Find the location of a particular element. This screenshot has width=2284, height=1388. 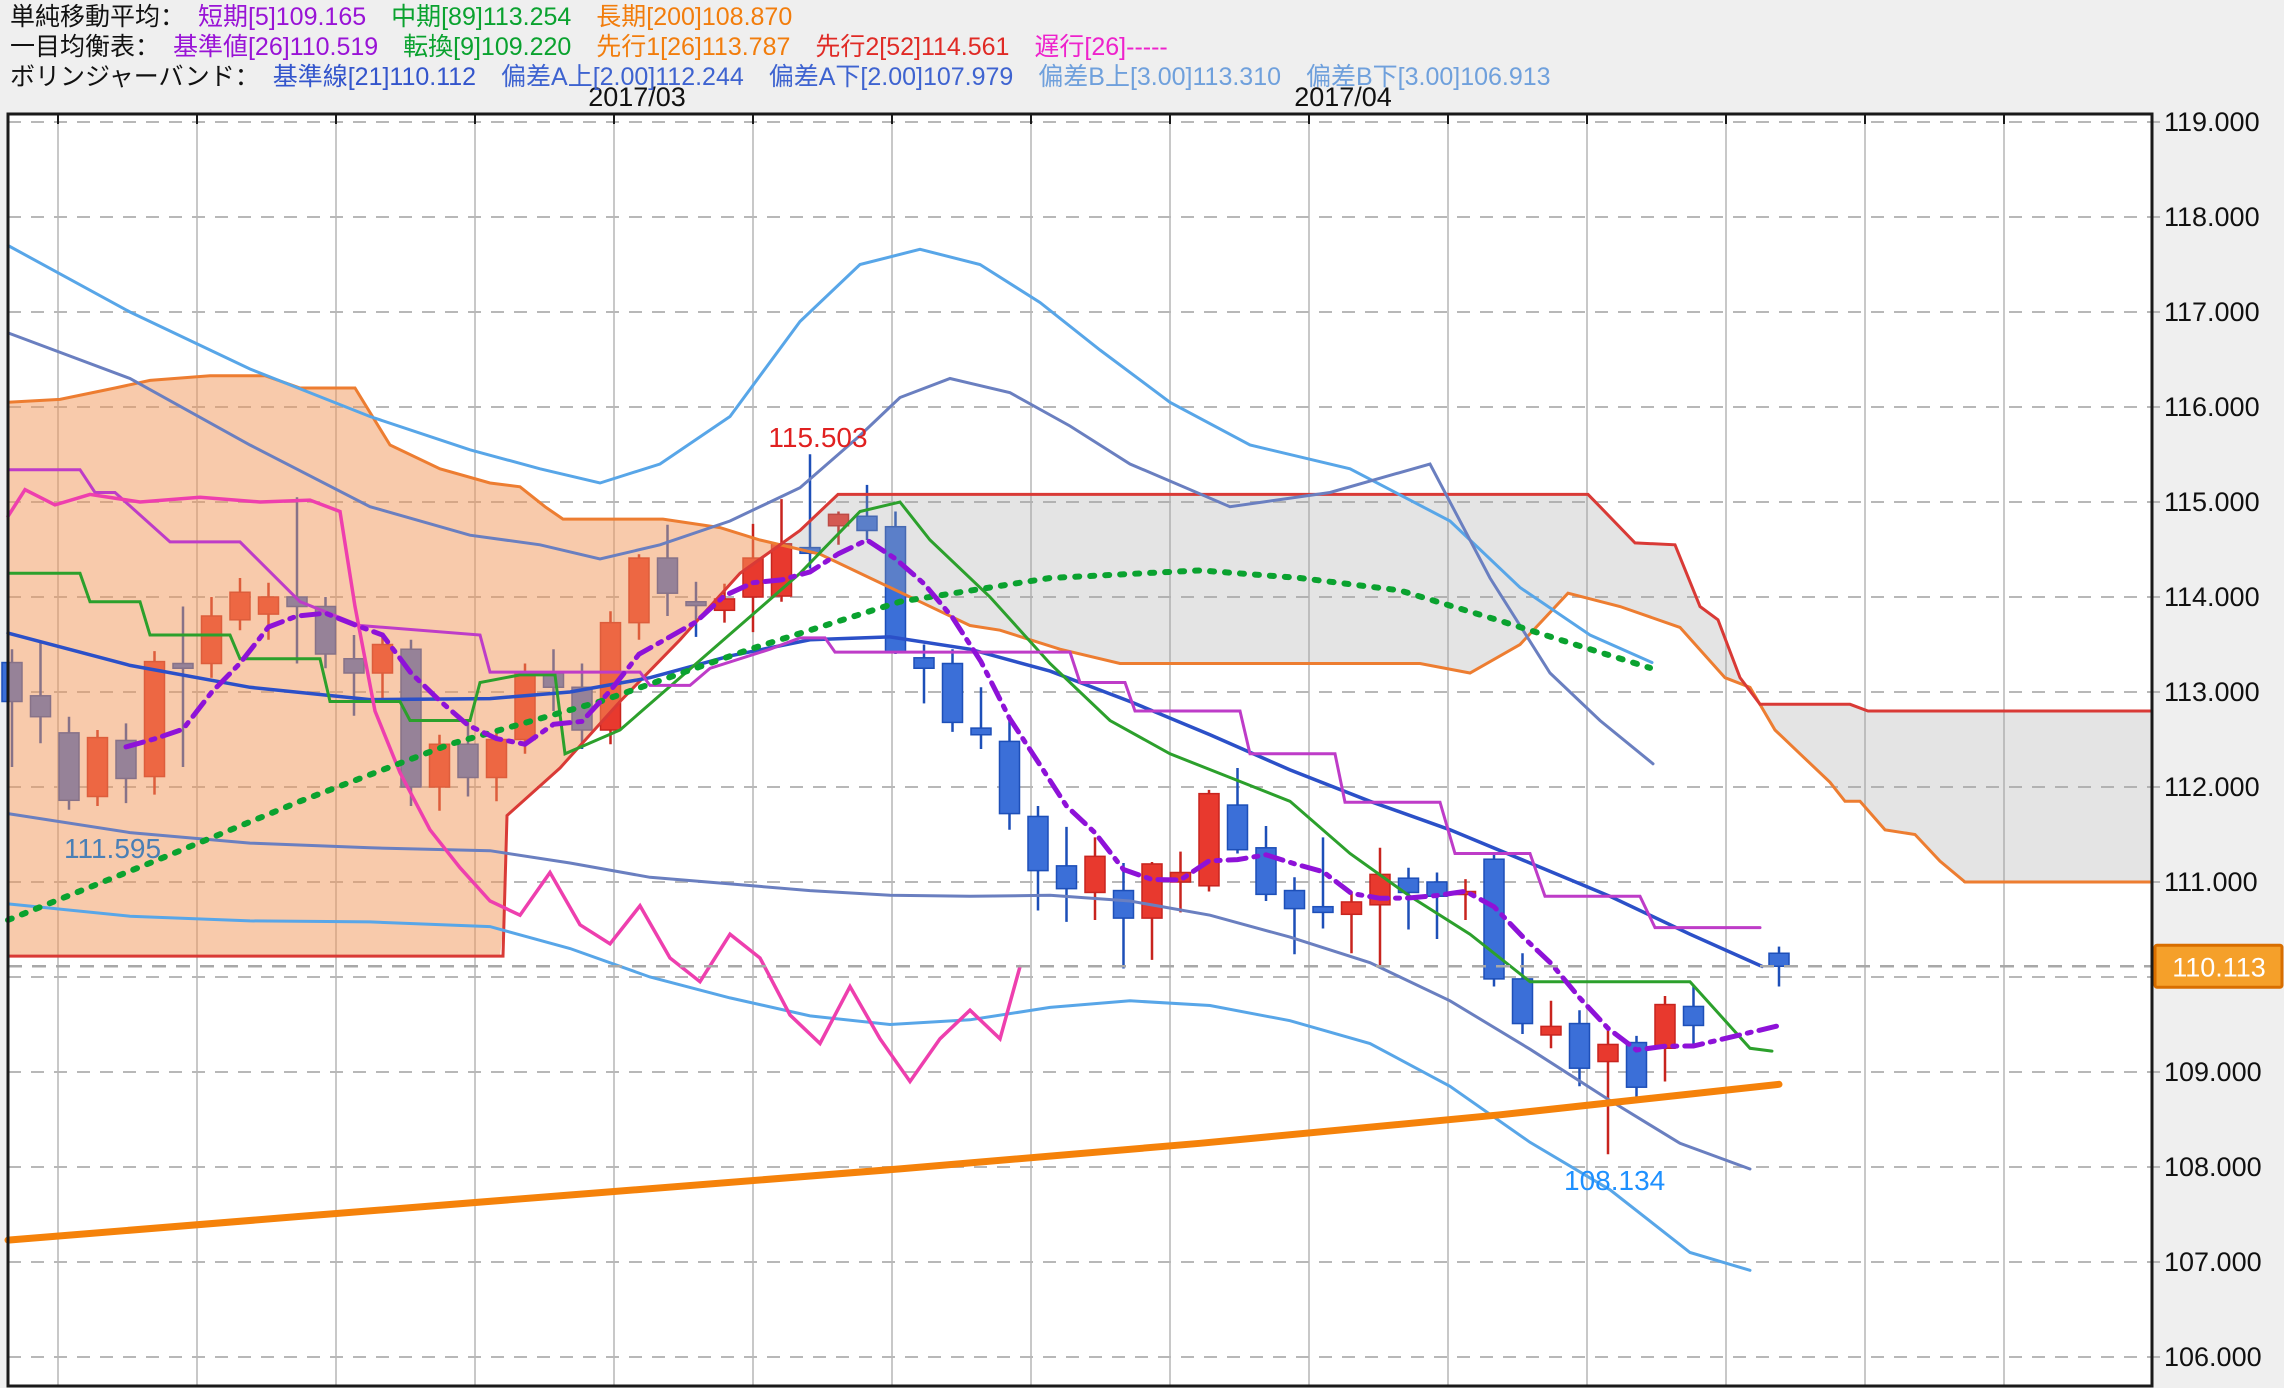

current-price-badge: 110.113 is located at coordinates (2218, 966).